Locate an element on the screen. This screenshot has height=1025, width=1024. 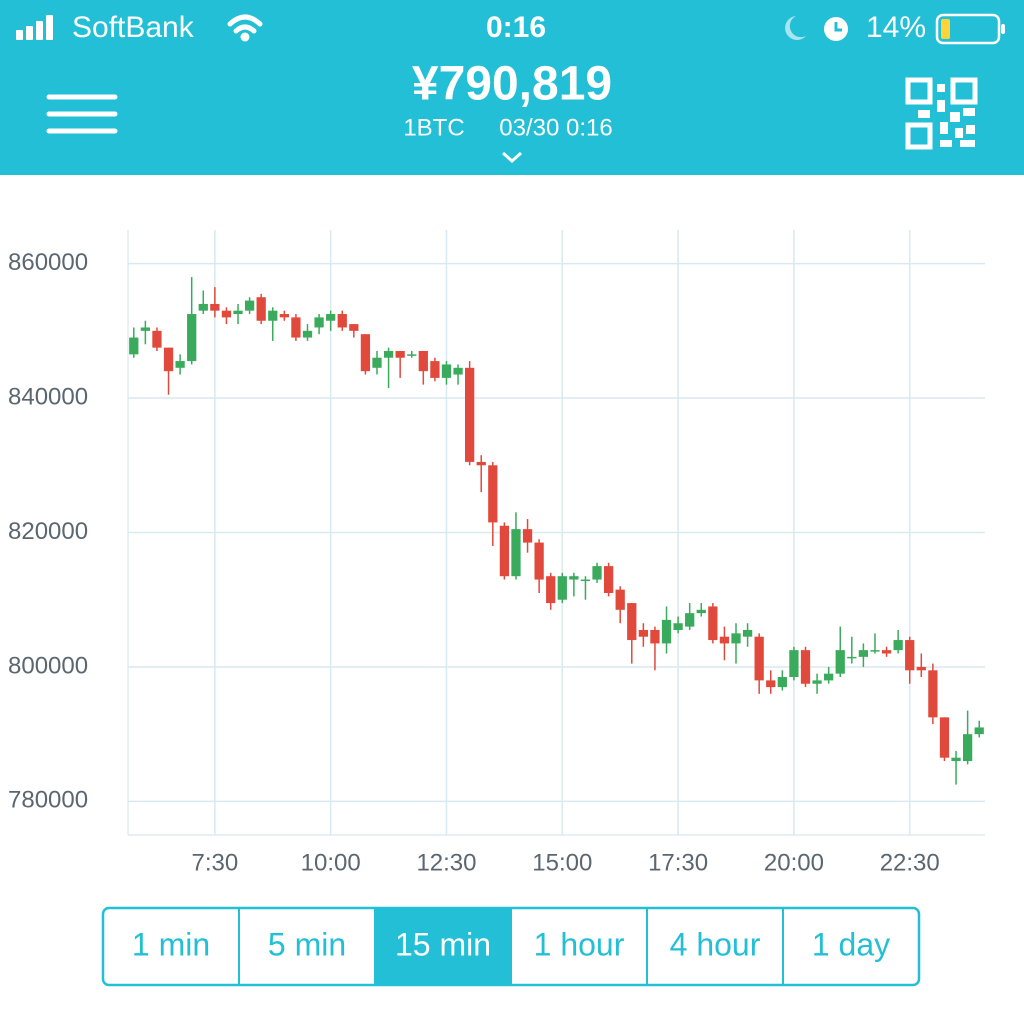
qr-button is located at coordinates (941, 113).